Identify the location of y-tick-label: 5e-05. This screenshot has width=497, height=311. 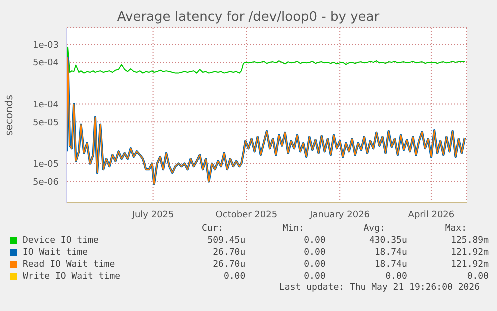
(46, 123).